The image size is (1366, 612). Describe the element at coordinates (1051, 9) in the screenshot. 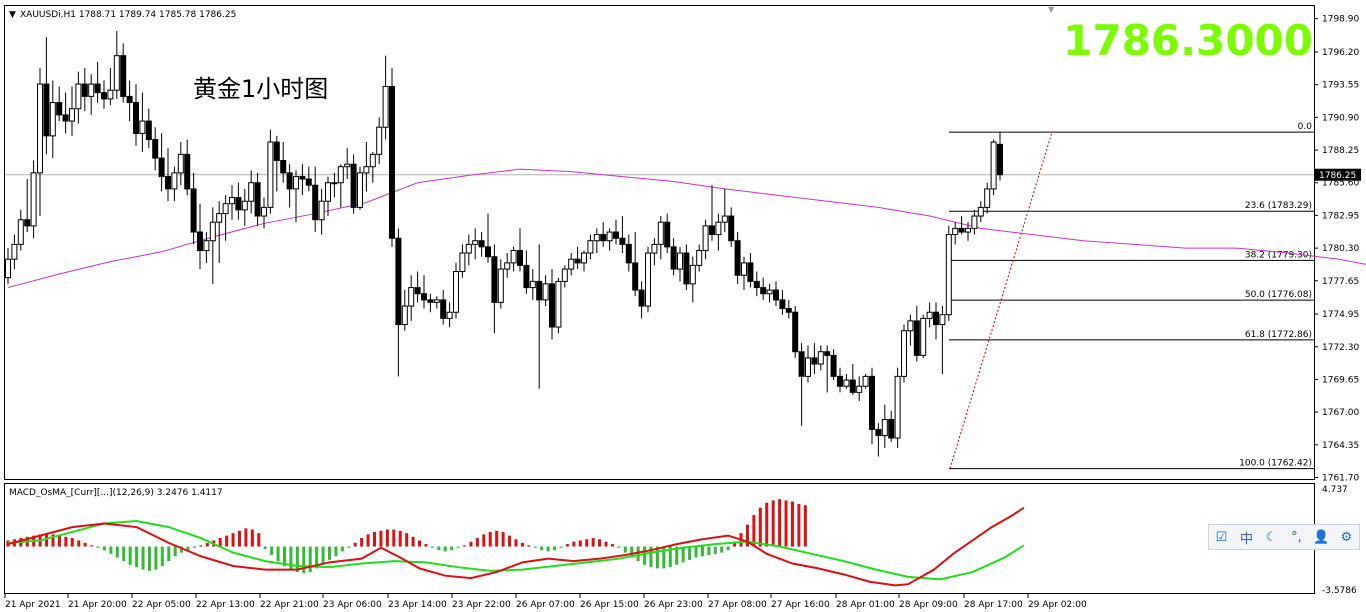

I see `scroll-marker-icon: ▼` at that location.